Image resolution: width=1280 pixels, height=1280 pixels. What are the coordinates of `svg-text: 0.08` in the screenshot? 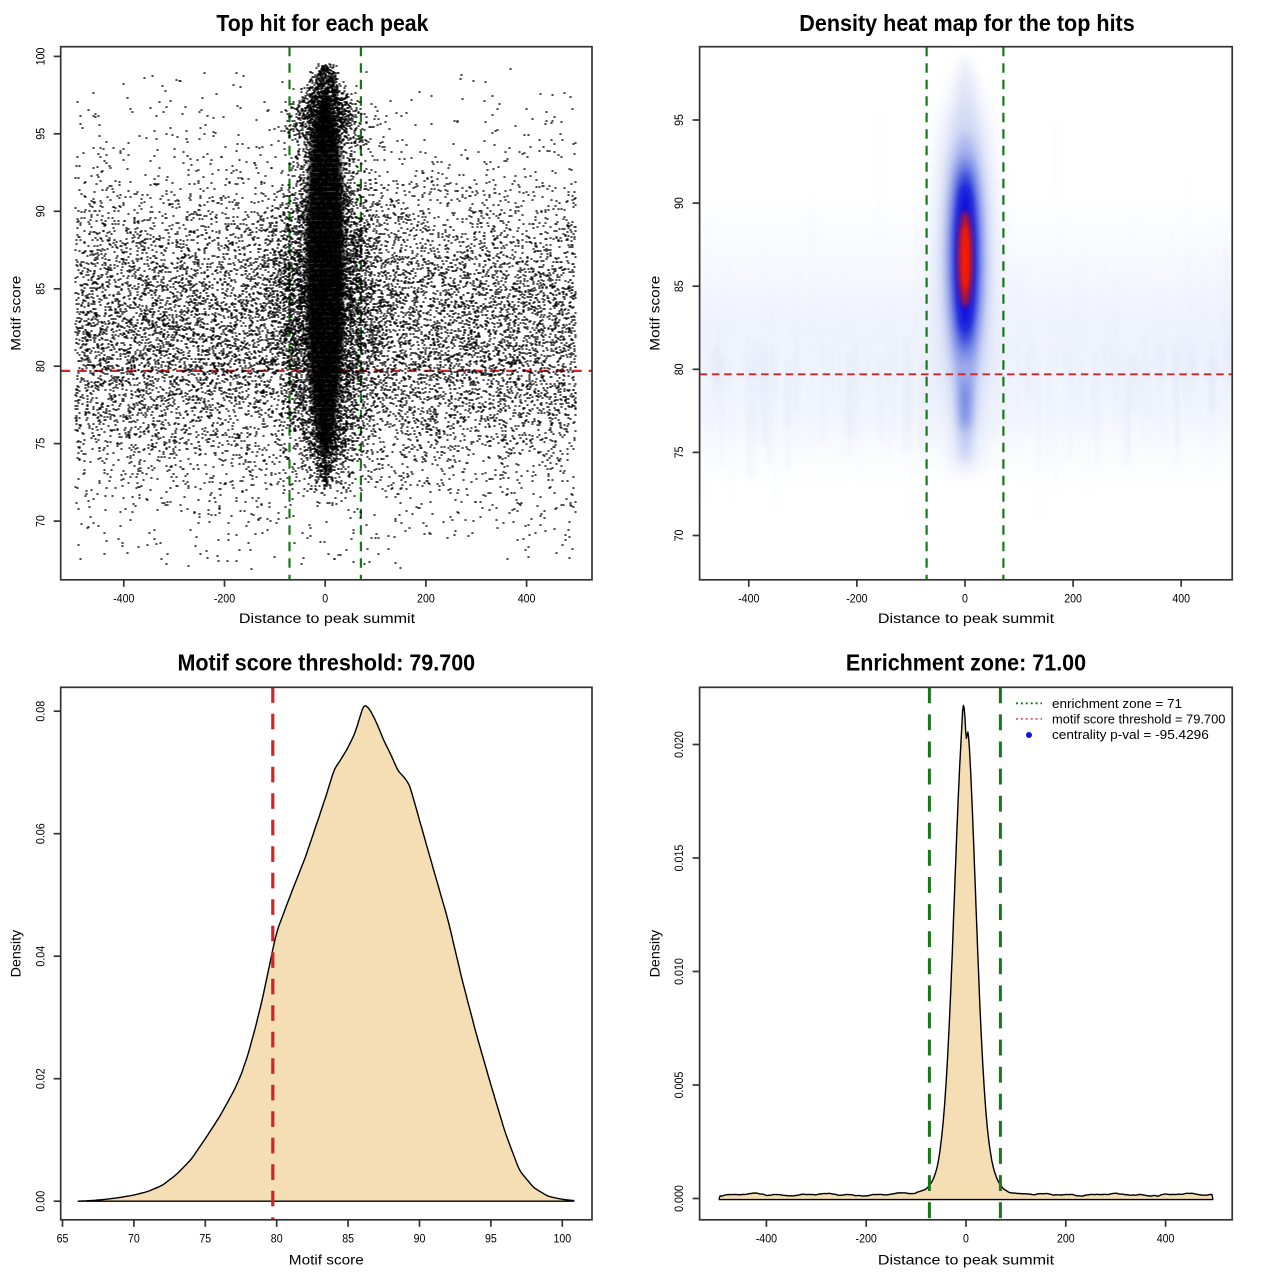 It's located at (41, 711).